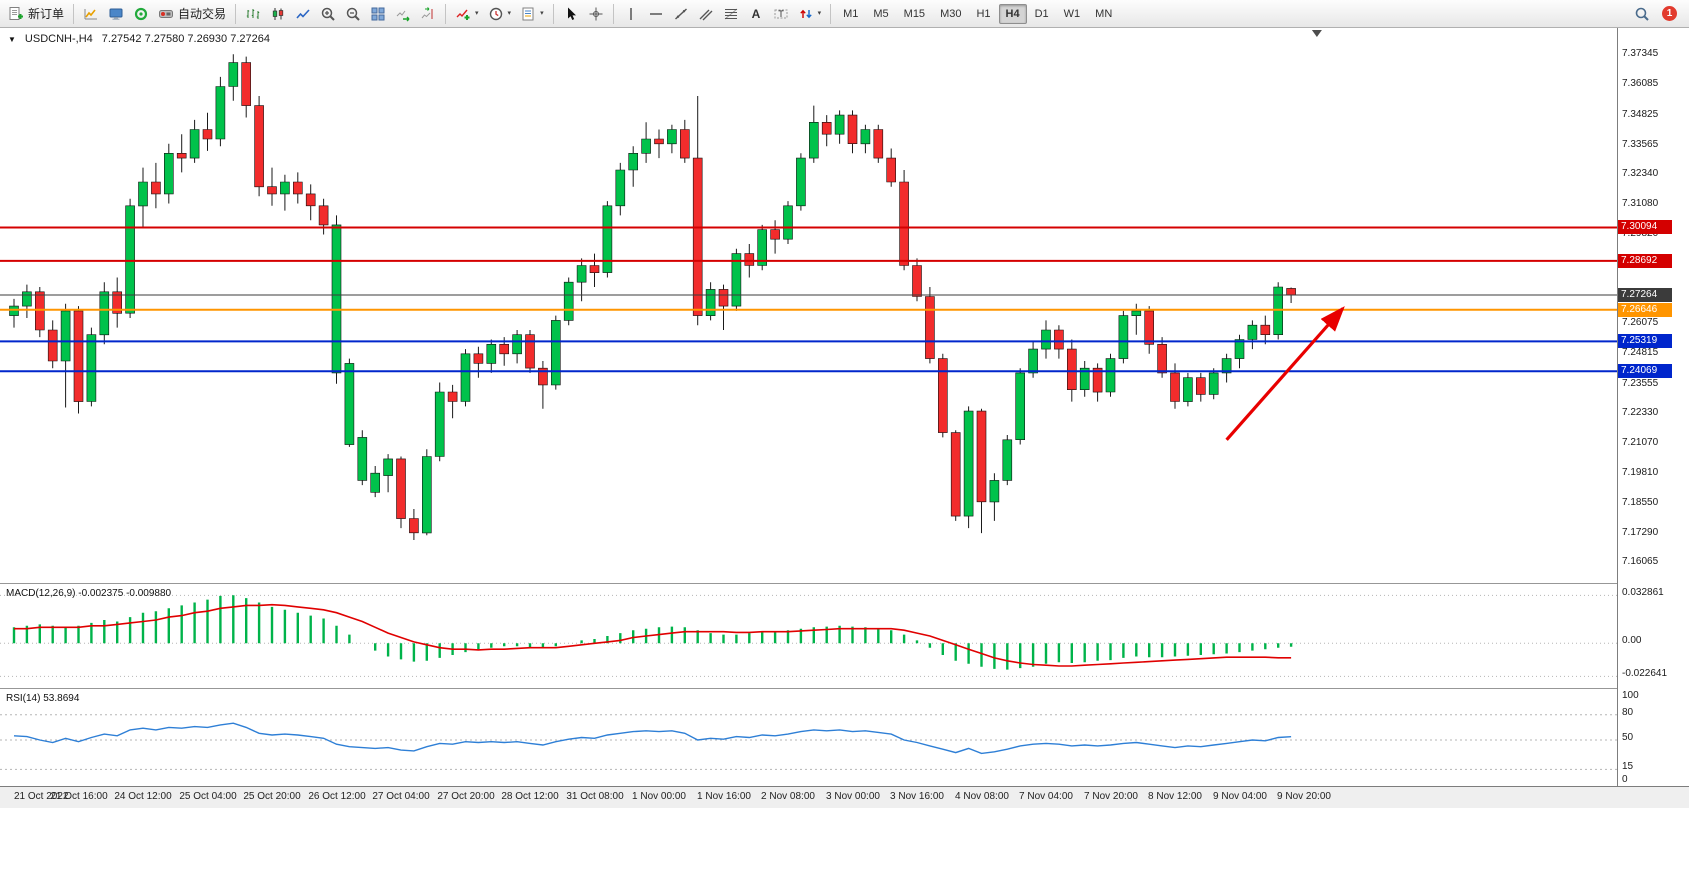 This screenshot has height=869, width=1689. What do you see at coordinates (1640, 532) in the screenshot?
I see `price-axis-label: 7.17290` at bounding box center [1640, 532].